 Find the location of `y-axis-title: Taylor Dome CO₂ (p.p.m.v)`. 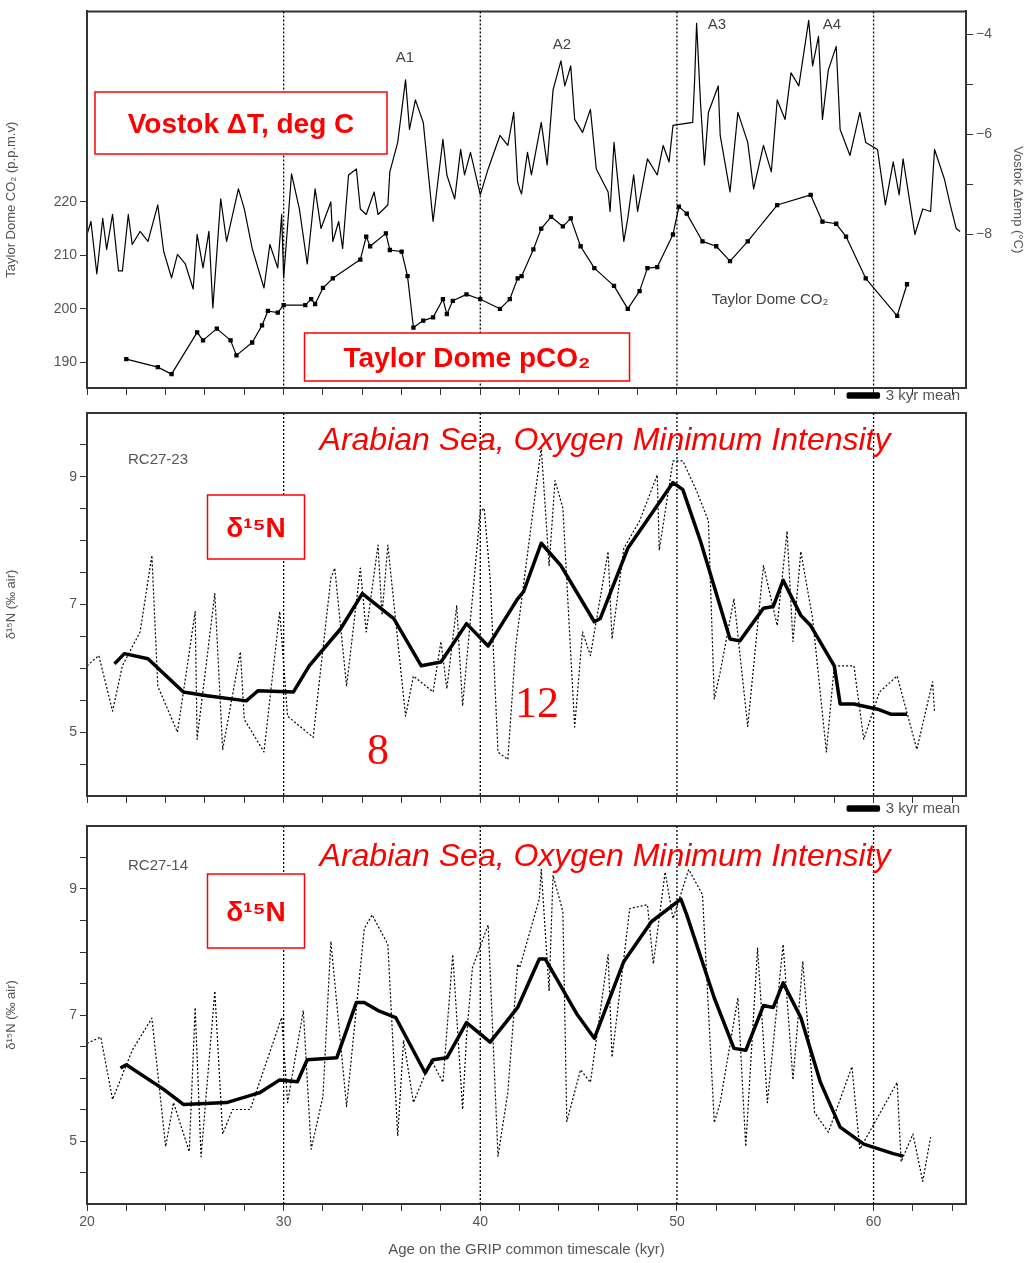

y-axis-title: Taylor Dome CO₂ (p.p.m.v) is located at coordinates (11, 199).